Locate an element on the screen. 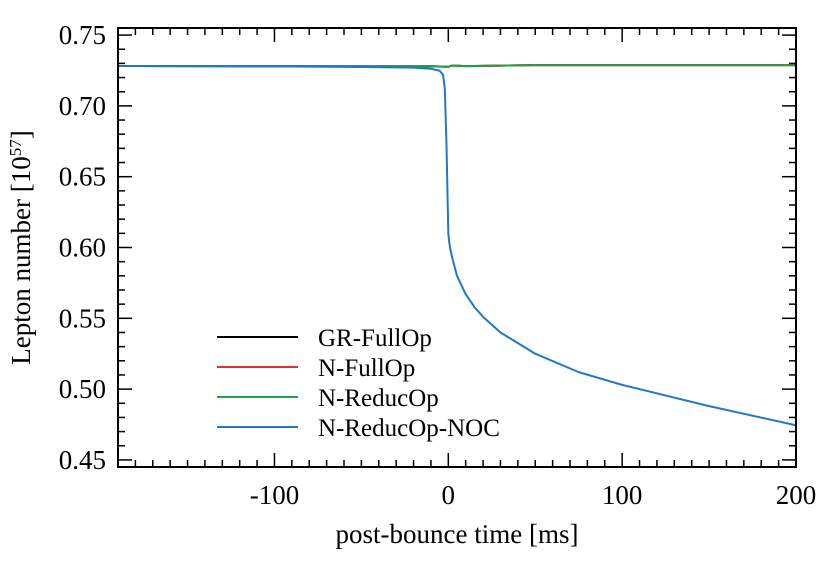 The image size is (830, 575). legend-label: N-ReducOp-NOC is located at coordinates (409, 428).